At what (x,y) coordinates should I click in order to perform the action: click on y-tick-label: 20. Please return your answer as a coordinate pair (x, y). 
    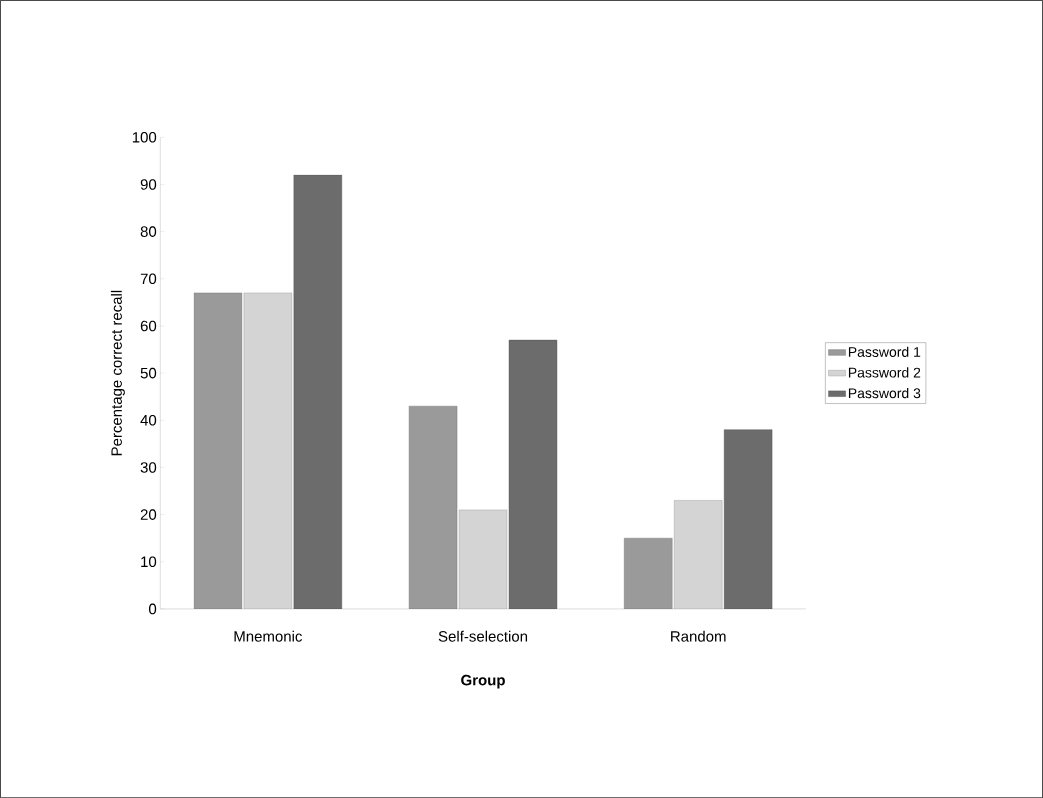
    Looking at the image, I should click on (148, 514).